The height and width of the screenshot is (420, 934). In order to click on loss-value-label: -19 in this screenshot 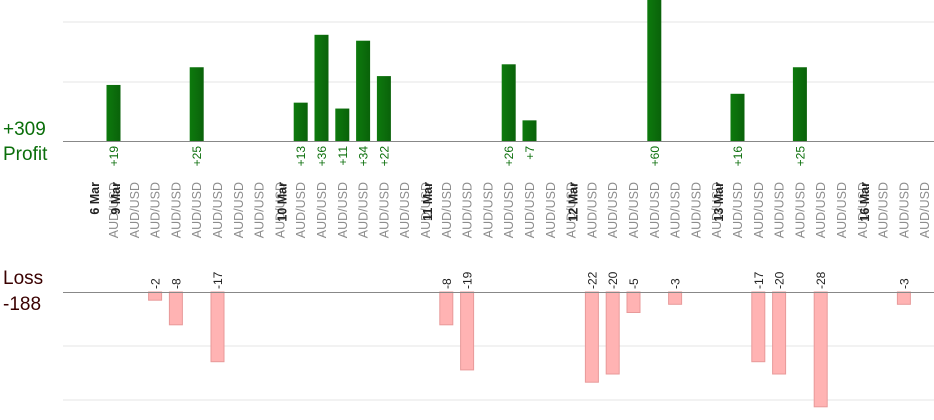, I will do `click(468, 280)`.